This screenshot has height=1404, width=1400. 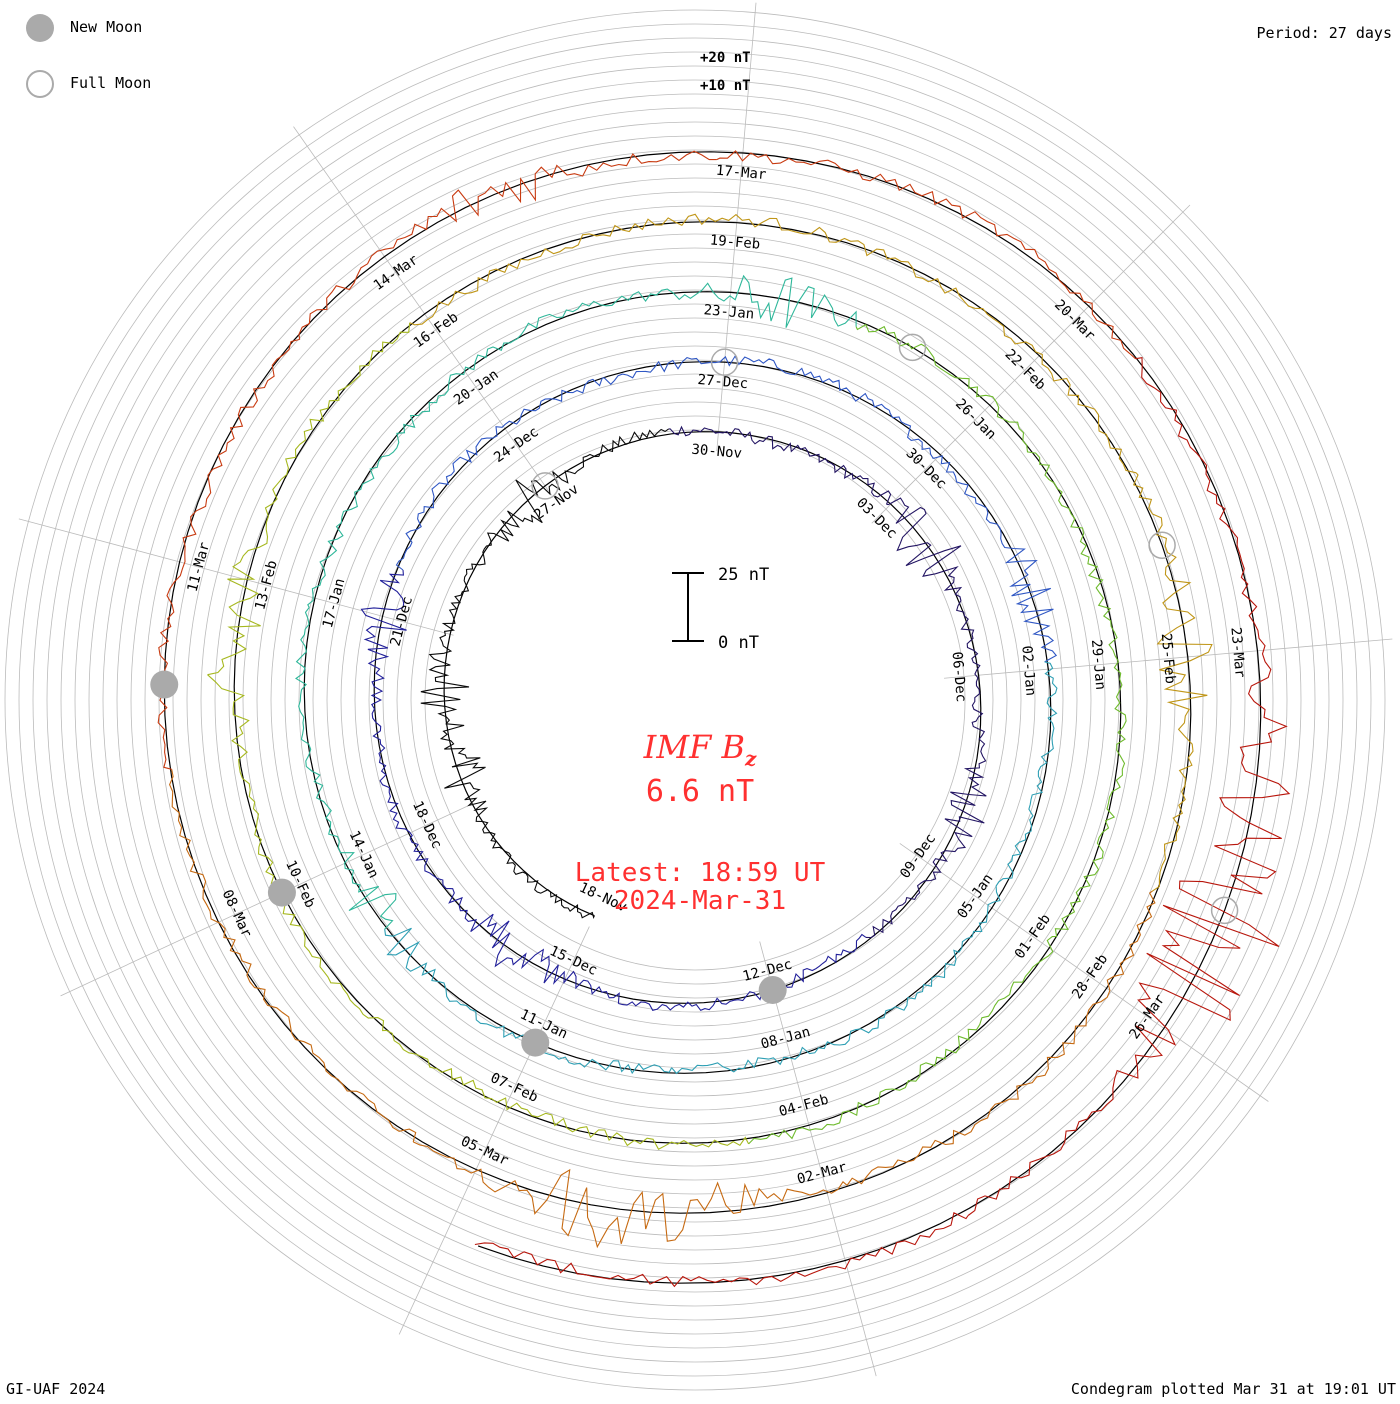 I want to click on date-label: 17-Jan, so click(x=334, y=603).